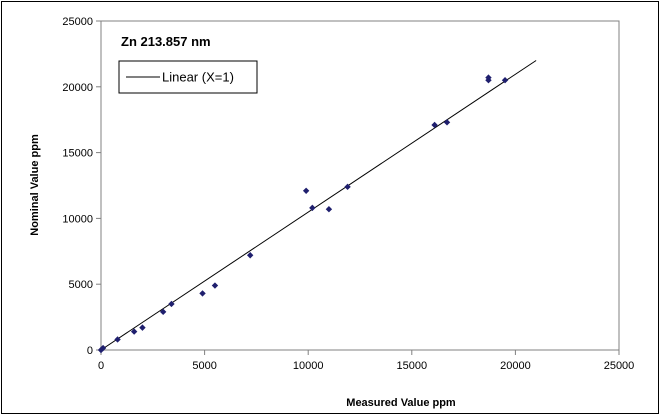 The height and width of the screenshot is (418, 662). I want to click on y-axis: 0 5000 10000 15000 20000 25000, so click(82, 186).